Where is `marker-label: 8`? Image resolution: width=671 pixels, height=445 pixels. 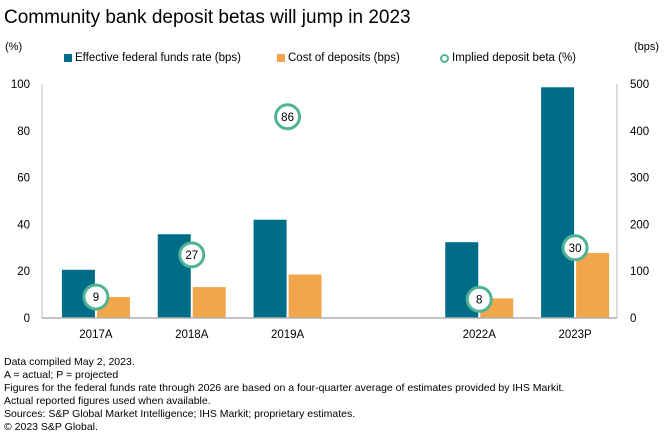 marker-label: 8 is located at coordinates (479, 300).